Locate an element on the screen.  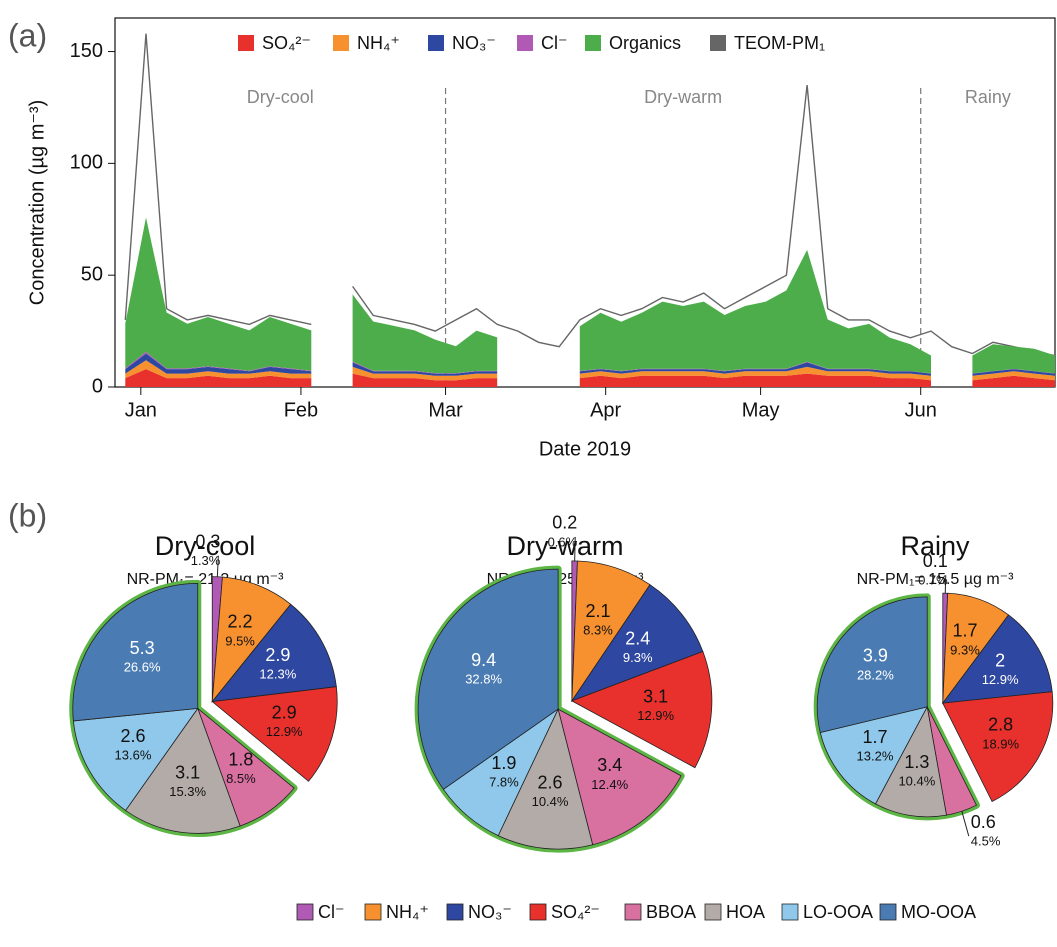
slice-percent: 0.7% is located at coordinates (933, 580).